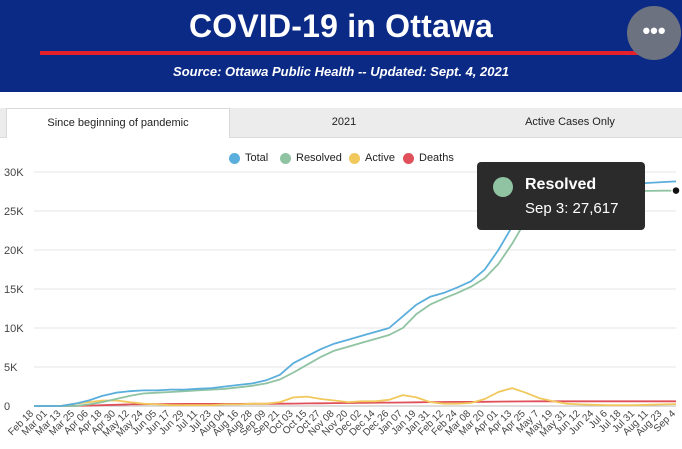 Image resolution: width=682 pixels, height=449 pixels. What do you see at coordinates (436, 158) in the screenshot?
I see `legend-label-deaths: Deaths` at bounding box center [436, 158].